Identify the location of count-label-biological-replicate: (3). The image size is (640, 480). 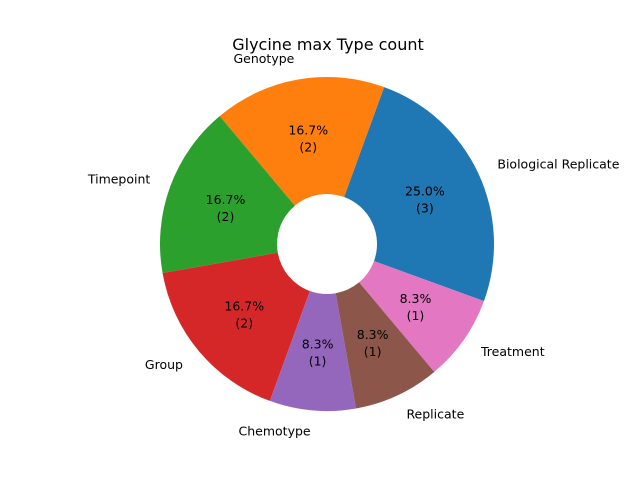
(425, 207).